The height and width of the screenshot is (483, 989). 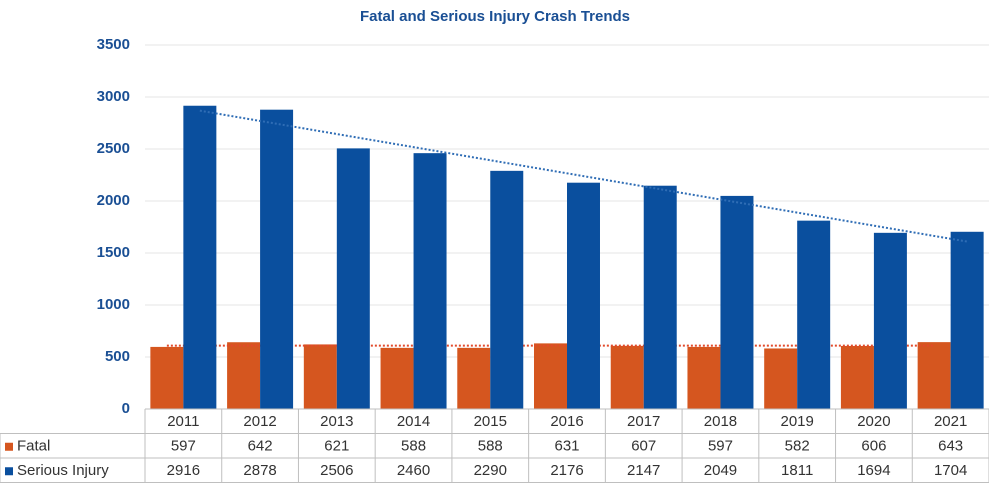 I want to click on table-value: 631, so click(x=566, y=446).